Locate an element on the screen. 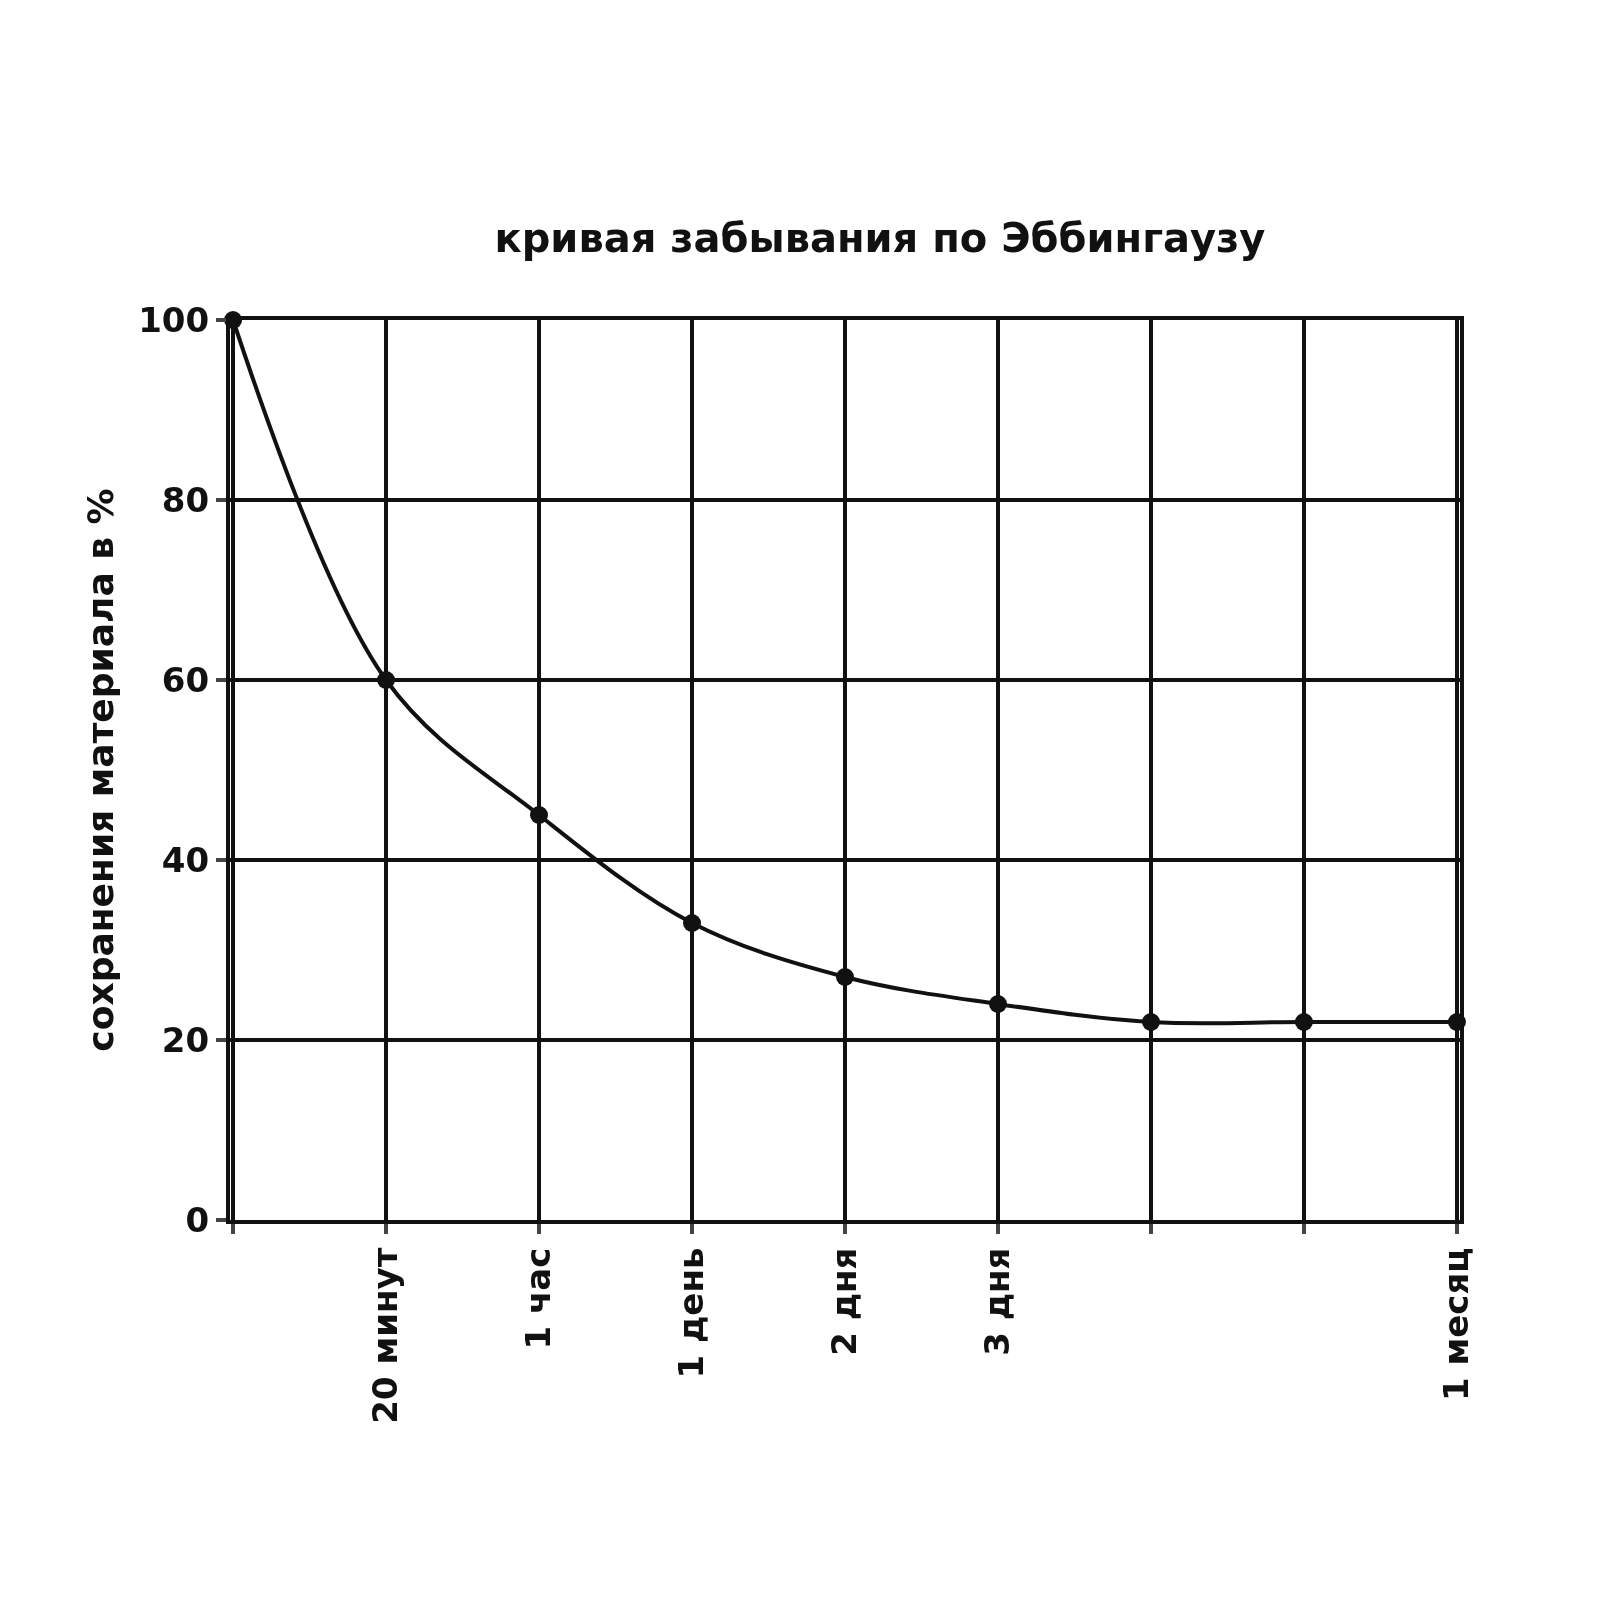  x-tick-label: 20 минут is located at coordinates (385, 1335).